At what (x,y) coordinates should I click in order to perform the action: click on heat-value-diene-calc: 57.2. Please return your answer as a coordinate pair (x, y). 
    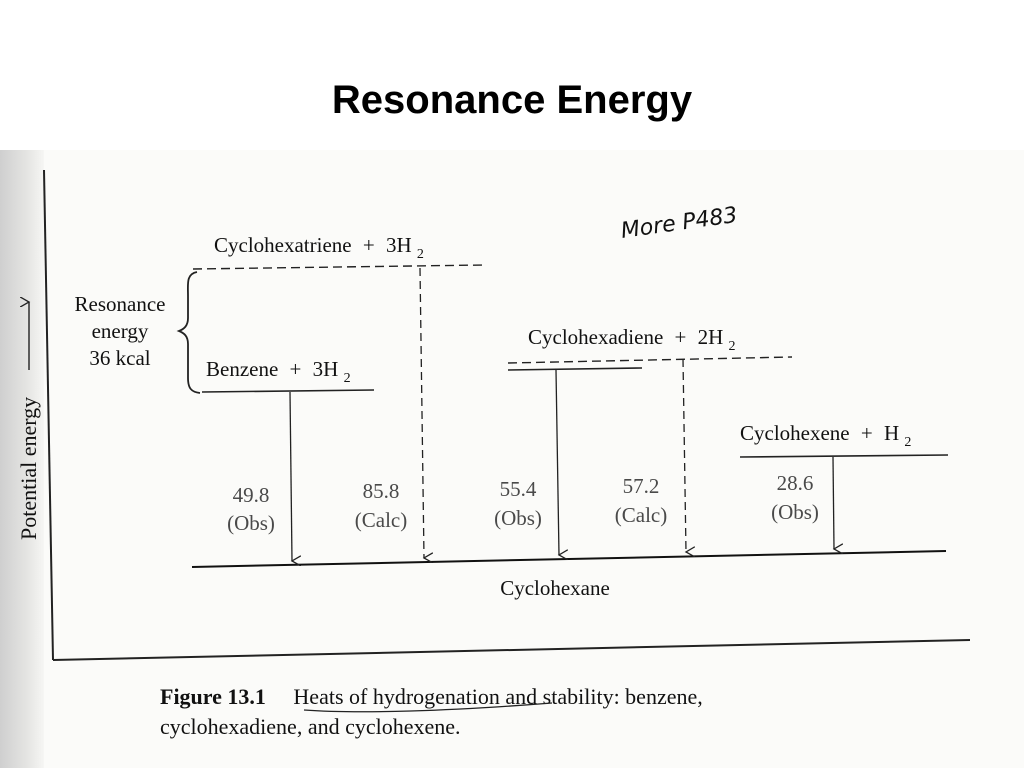
    Looking at the image, I should click on (641, 486).